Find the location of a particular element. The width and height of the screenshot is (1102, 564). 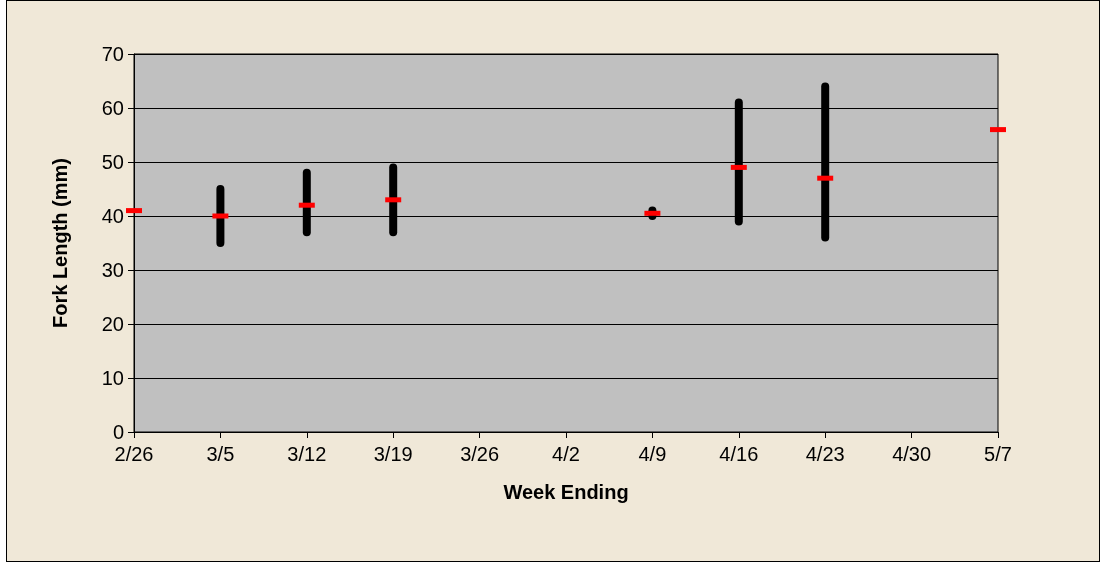

y-tick-label: 70 is located at coordinates (112, 54).